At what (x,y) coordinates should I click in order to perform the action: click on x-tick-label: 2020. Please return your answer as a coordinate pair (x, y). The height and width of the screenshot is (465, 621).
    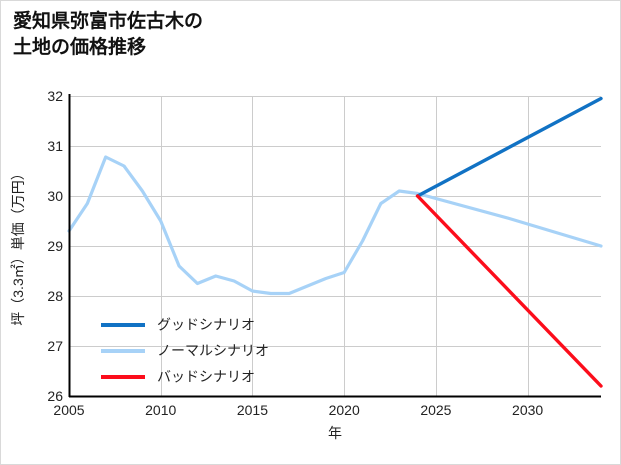
    Looking at the image, I should click on (344, 410).